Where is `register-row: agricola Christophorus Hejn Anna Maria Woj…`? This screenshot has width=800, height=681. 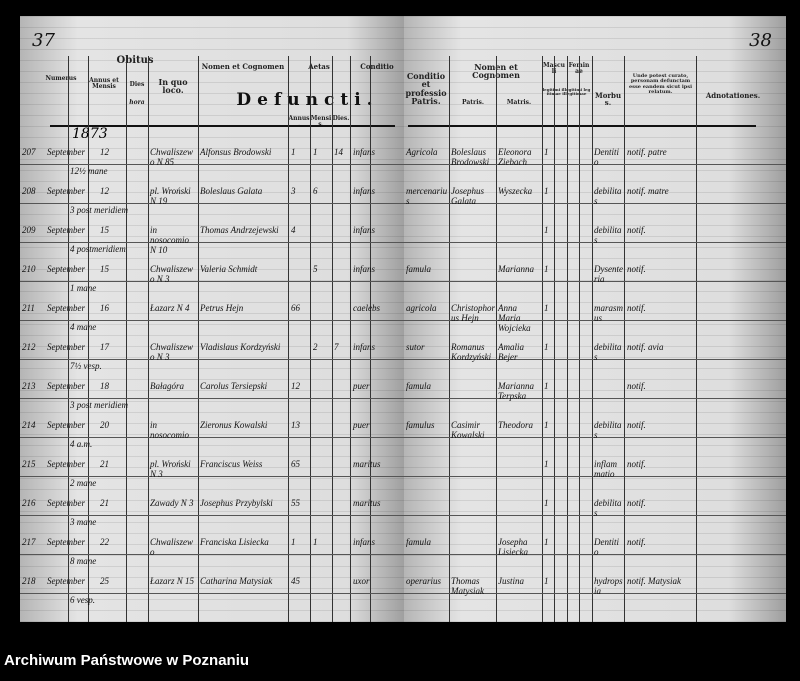 register-row: agricola Christophorus Hejn Anna Maria Woj… is located at coordinates (595, 319).